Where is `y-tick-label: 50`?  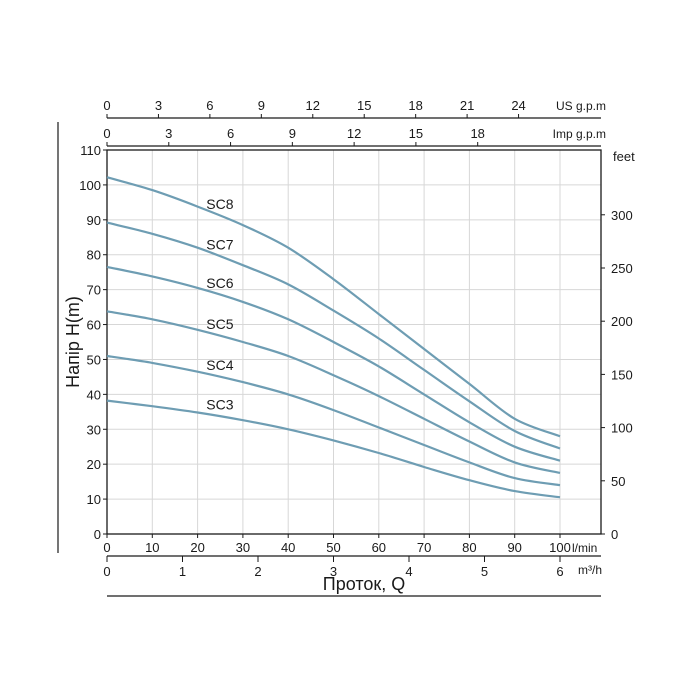
y-tick-label: 50 is located at coordinates (94, 359).